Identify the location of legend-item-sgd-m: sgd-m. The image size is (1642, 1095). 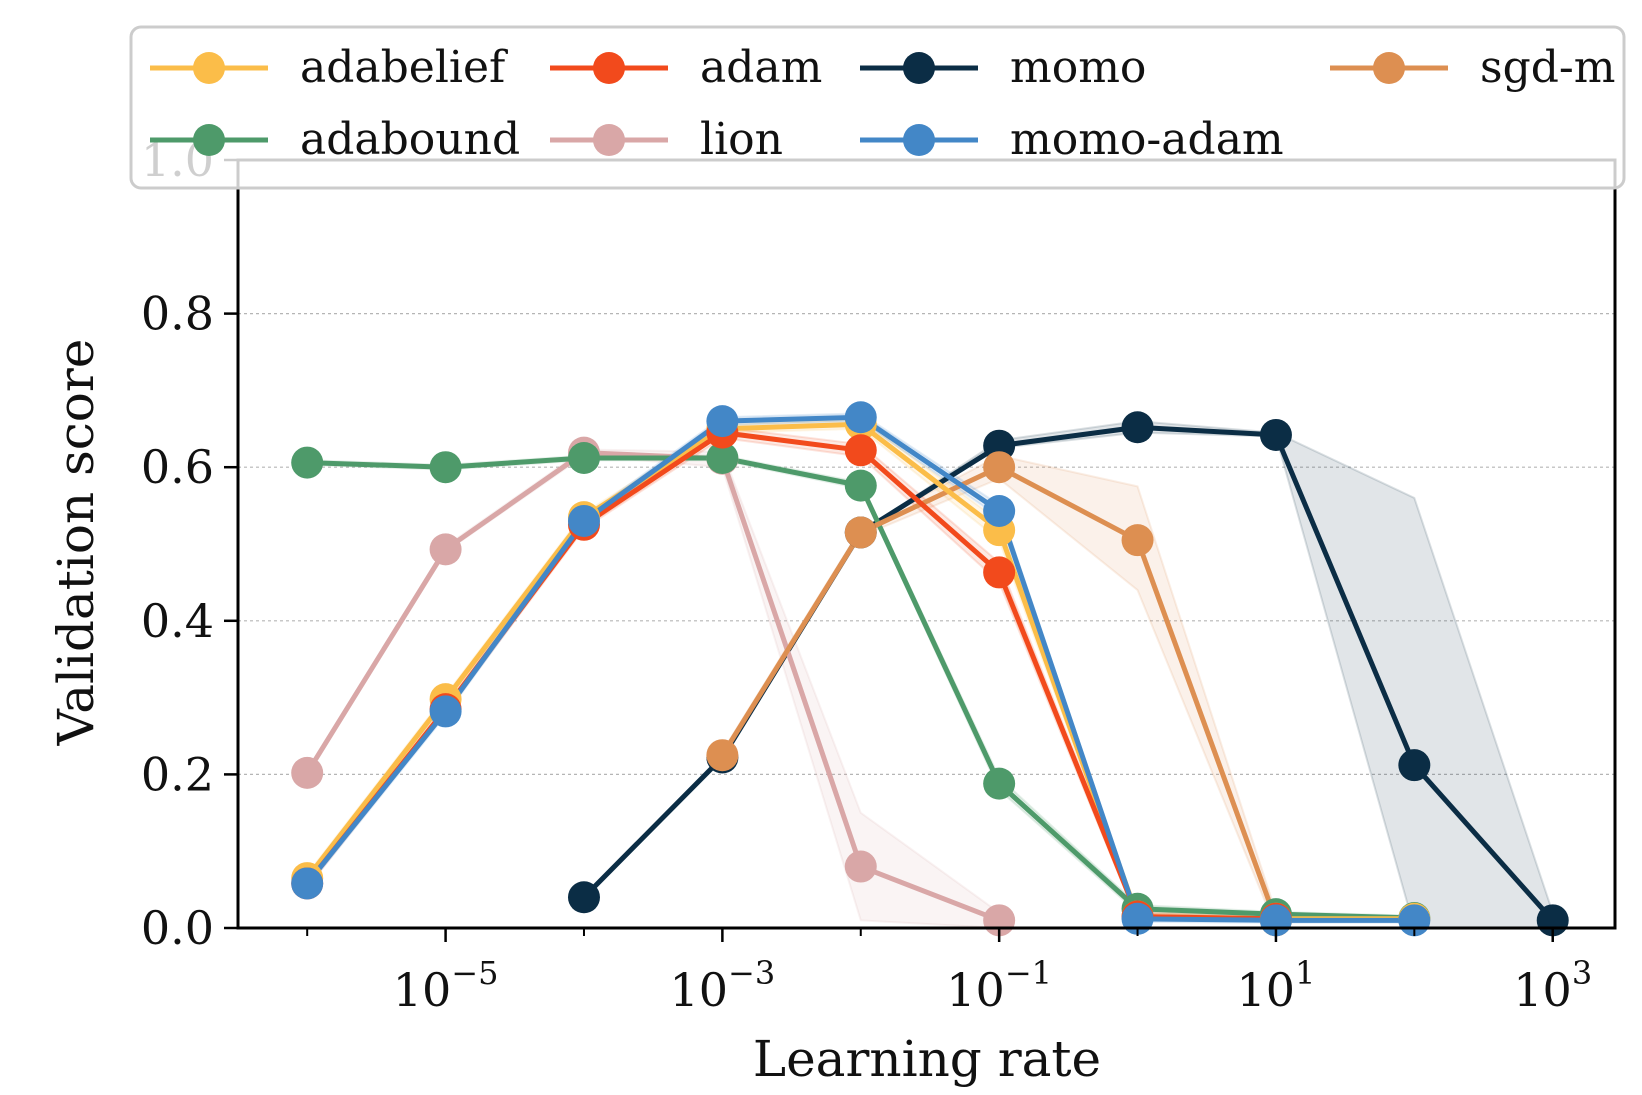
(1473, 67).